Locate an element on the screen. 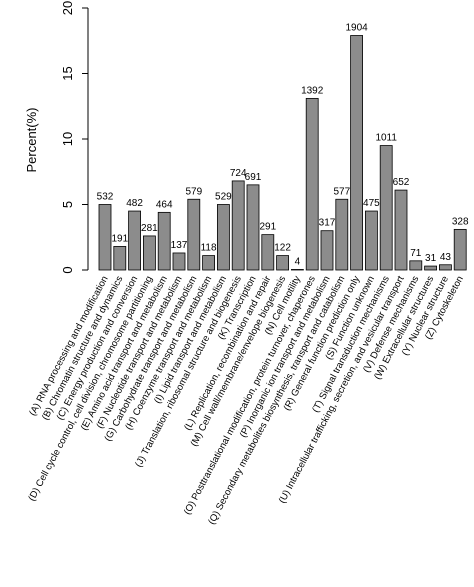 This screenshot has width=474, height=587. count-label: 191 is located at coordinates (119, 238).